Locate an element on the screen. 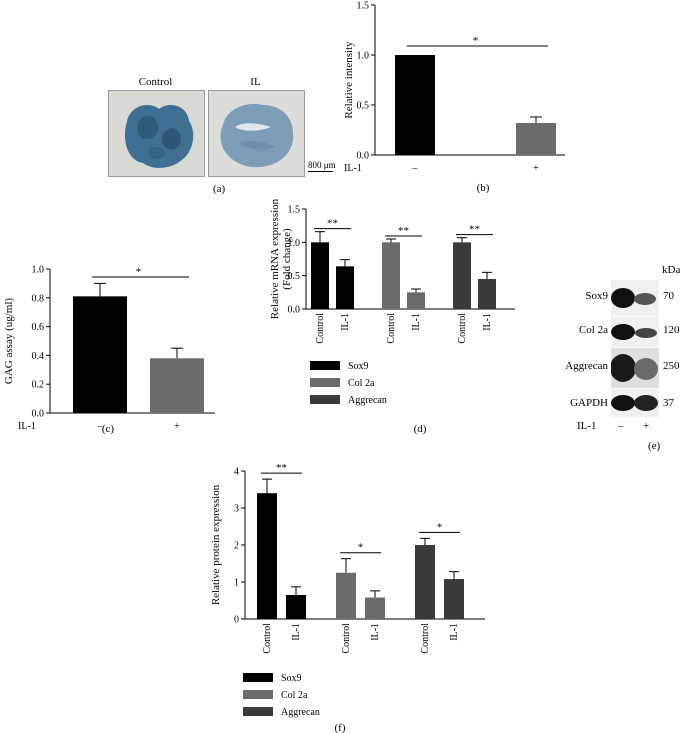  blot-treatment-minus: – is located at coordinates (621, 426).